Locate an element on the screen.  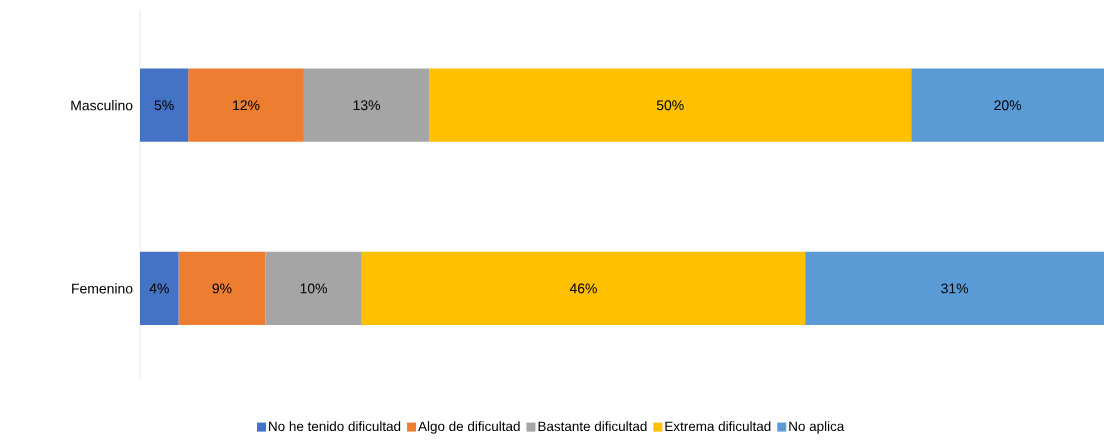
legend-label: Bastante dificultad is located at coordinates (592, 426).